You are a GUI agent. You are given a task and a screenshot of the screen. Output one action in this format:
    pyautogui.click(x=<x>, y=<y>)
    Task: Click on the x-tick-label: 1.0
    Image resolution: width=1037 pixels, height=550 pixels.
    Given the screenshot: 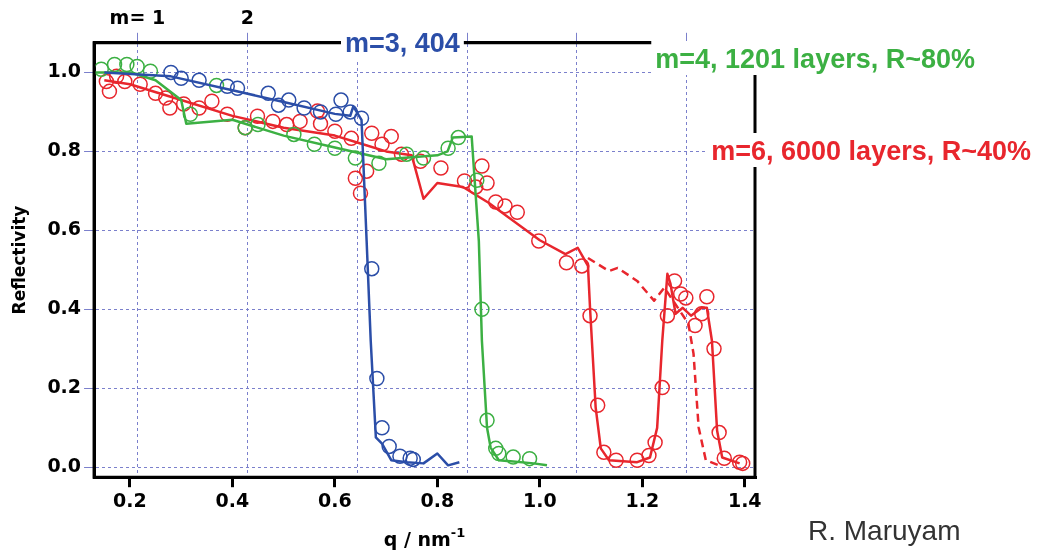 What is the action you would take?
    pyautogui.click(x=539, y=499)
    